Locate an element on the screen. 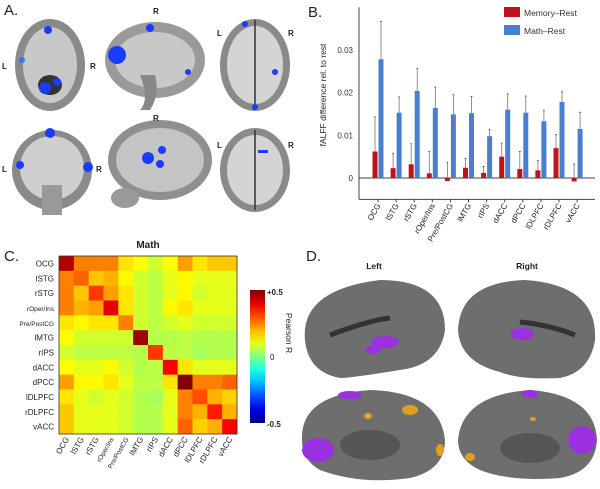 Image resolution: width=600 pixels, height=489 pixels. right-lateral-surface is located at coordinates (527, 329).